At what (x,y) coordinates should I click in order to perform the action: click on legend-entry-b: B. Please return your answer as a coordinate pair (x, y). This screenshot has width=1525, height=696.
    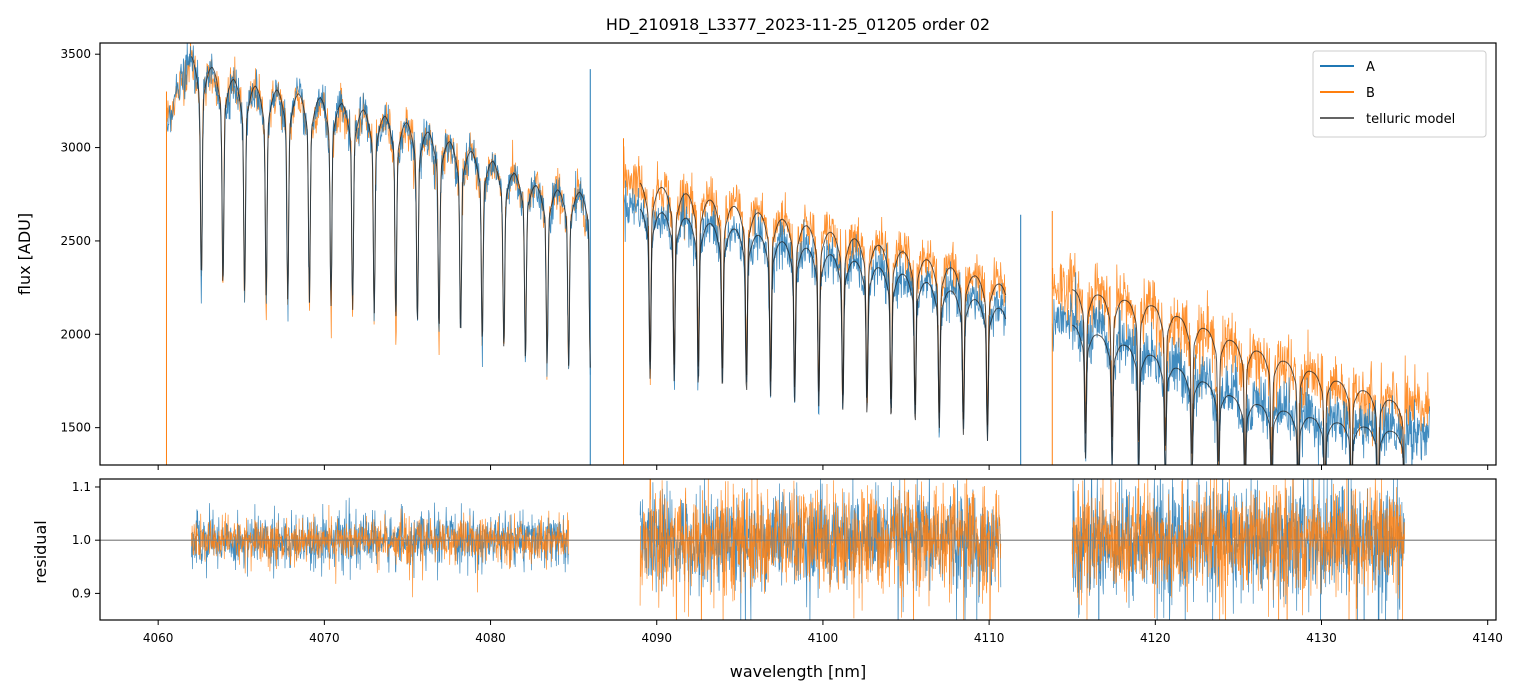
    Looking at the image, I should click on (1370, 93).